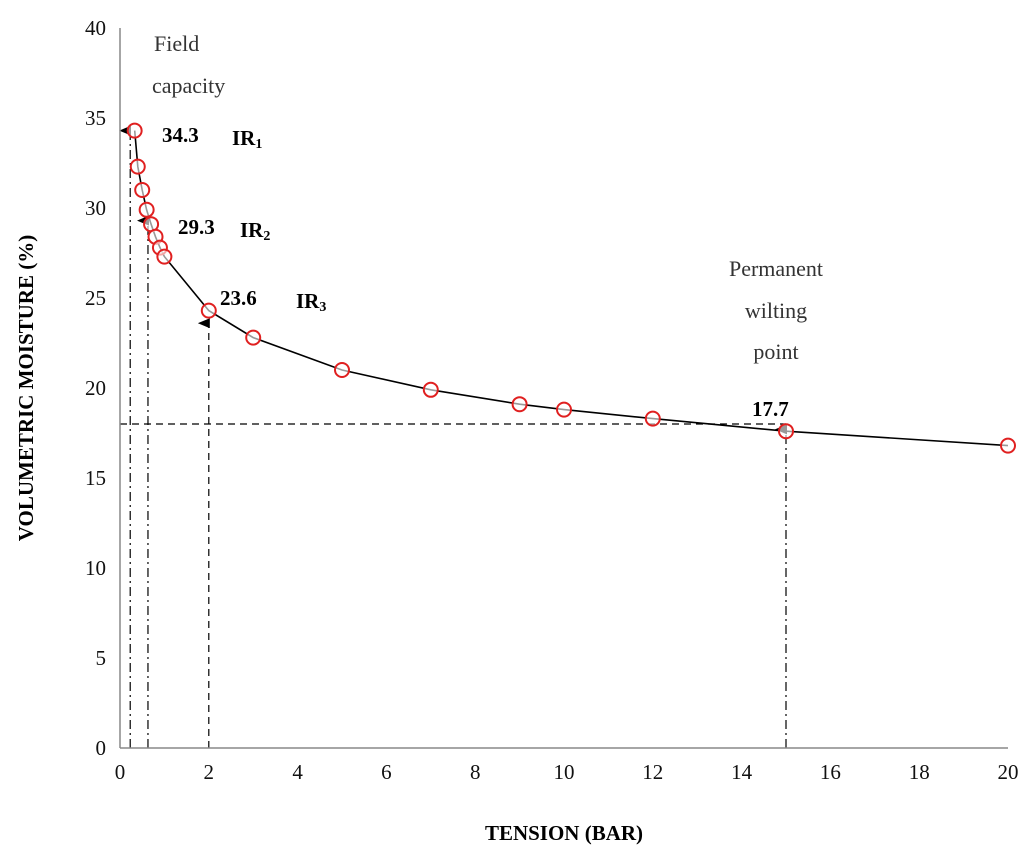 The image size is (1024, 853). What do you see at coordinates (209, 772) in the screenshot?
I see `x-tick-label: 2` at bounding box center [209, 772].